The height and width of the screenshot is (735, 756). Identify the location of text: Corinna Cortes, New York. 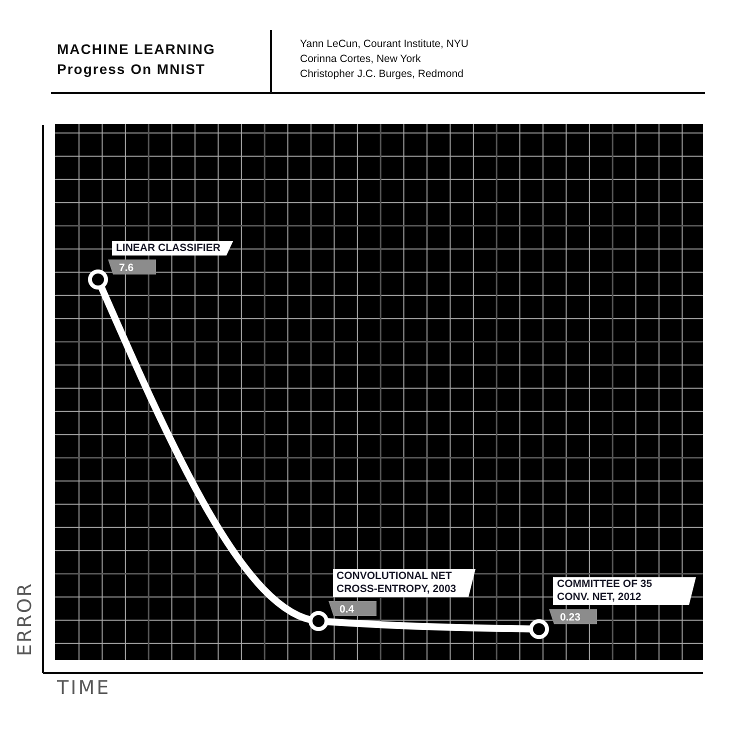
(360, 59).